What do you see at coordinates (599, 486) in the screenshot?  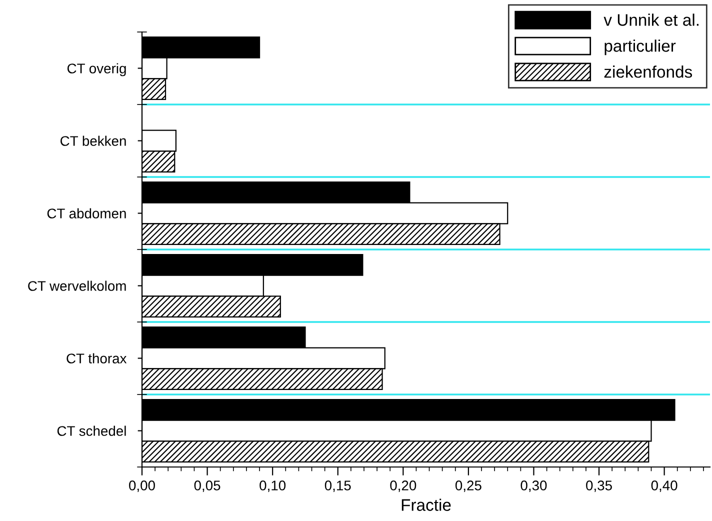 I see `x-tick-label: 0,35` at bounding box center [599, 486].